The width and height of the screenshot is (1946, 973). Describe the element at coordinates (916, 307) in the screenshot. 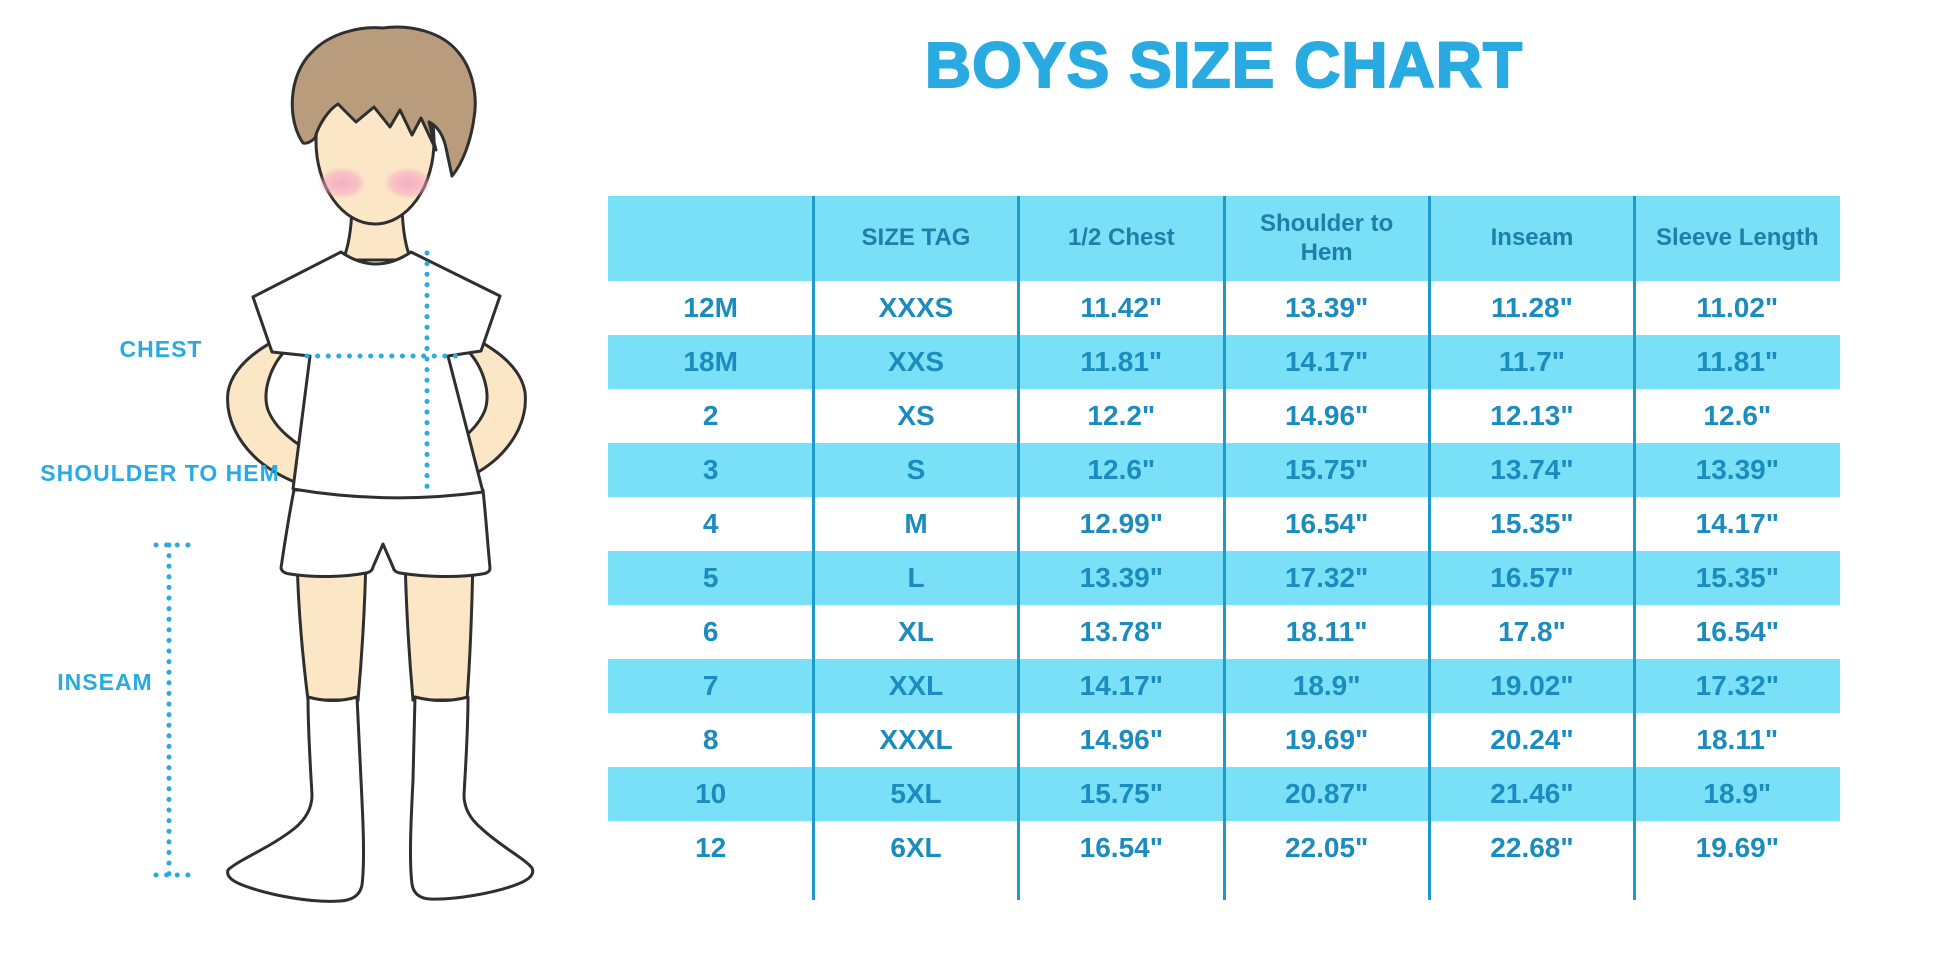

I see `value-cell: XXXS` at that location.